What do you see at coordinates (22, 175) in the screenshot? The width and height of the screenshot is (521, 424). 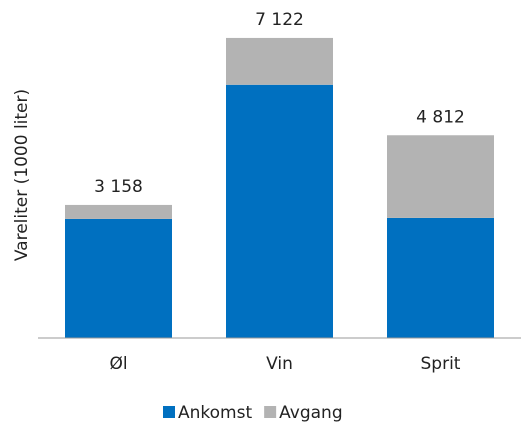 I see `y-axis-title: Vareliter (1000 liter)` at bounding box center [22, 175].